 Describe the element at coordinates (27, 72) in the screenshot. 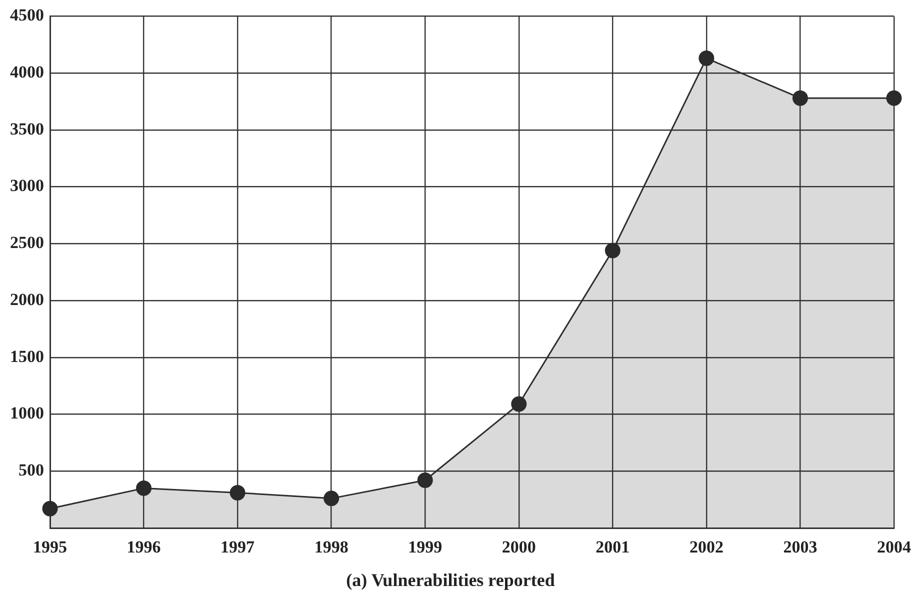

I see `y-tick-label: 4000` at that location.